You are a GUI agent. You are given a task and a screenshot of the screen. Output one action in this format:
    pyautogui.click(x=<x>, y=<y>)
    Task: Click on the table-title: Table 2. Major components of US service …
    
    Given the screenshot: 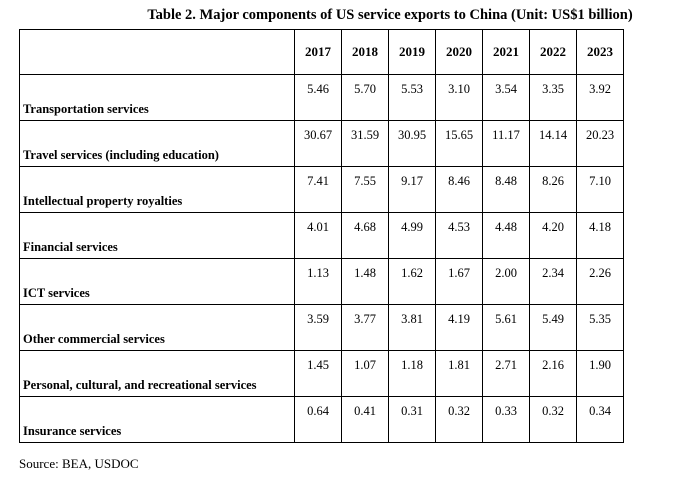 What is the action you would take?
    pyautogui.click(x=390, y=15)
    